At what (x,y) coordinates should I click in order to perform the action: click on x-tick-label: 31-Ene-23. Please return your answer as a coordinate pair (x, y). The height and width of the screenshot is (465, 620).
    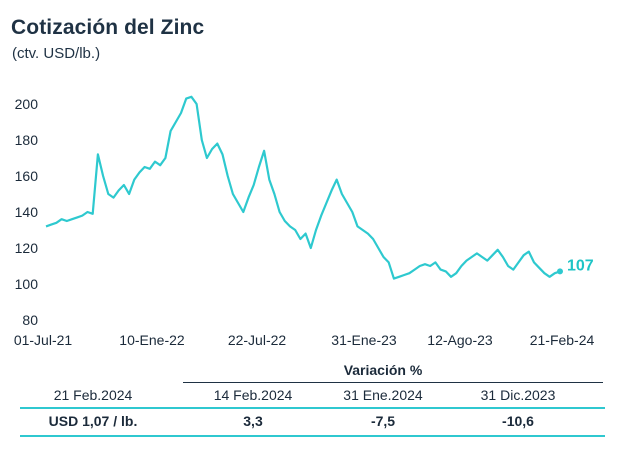
    Looking at the image, I should click on (364, 340).